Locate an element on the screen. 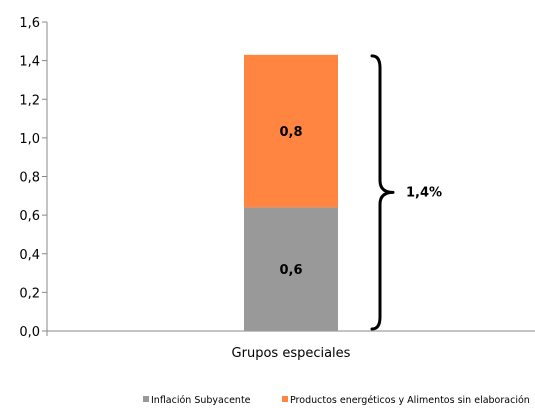 The image size is (535, 408). y-tick-label: 0,8 is located at coordinates (29, 178).